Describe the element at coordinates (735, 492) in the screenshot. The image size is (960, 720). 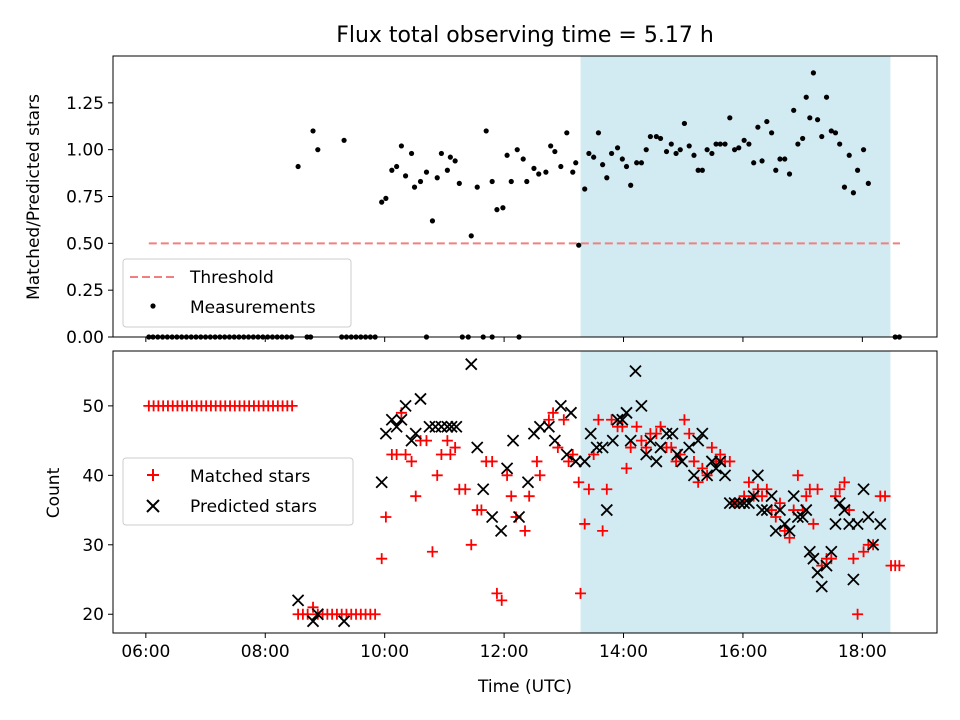
I see `bottom-shaded-span` at that location.